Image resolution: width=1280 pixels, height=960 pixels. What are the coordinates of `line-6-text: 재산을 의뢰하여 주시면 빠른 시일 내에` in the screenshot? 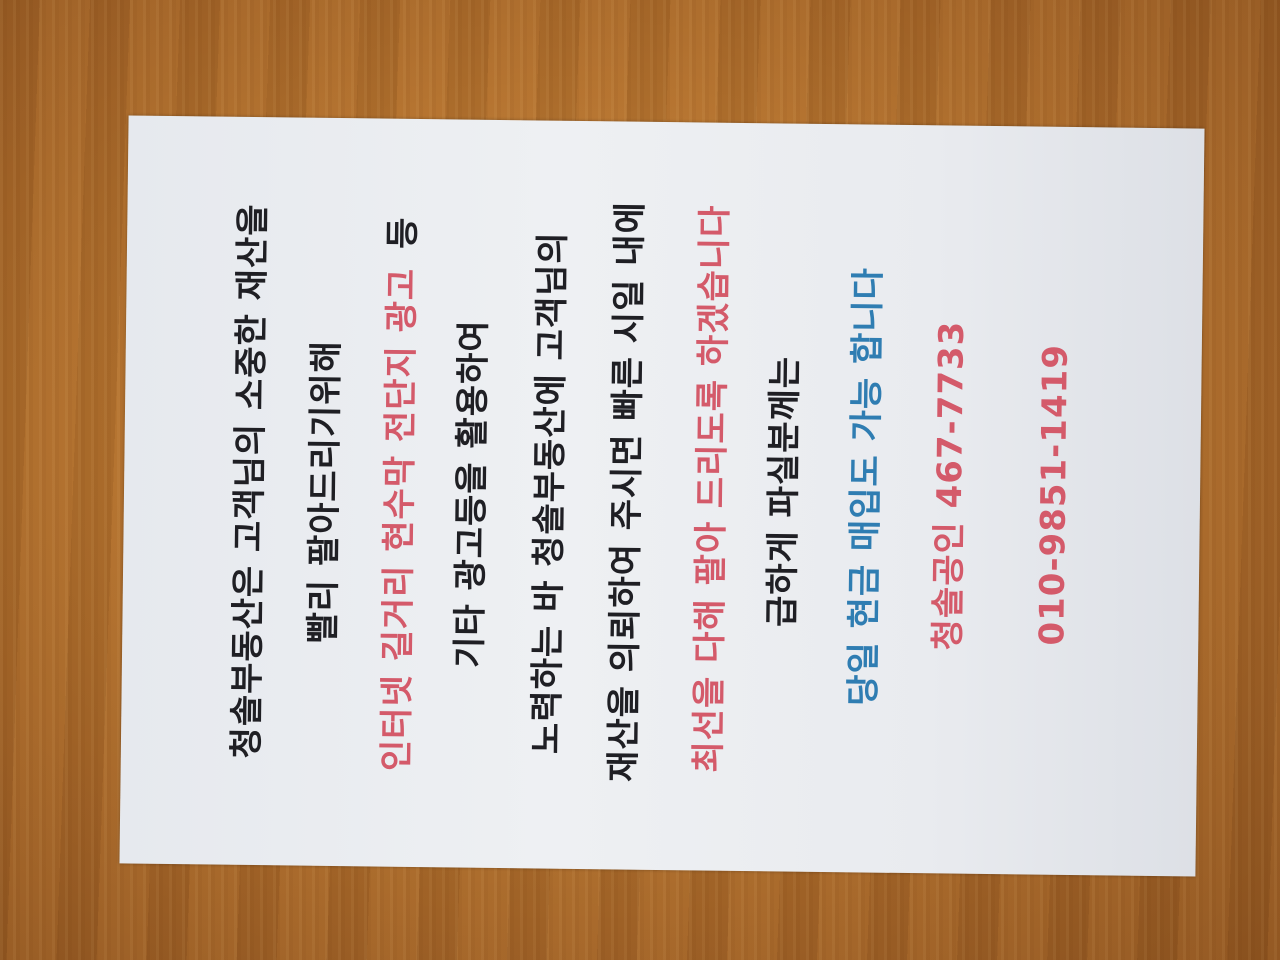 It's located at (627, 492).